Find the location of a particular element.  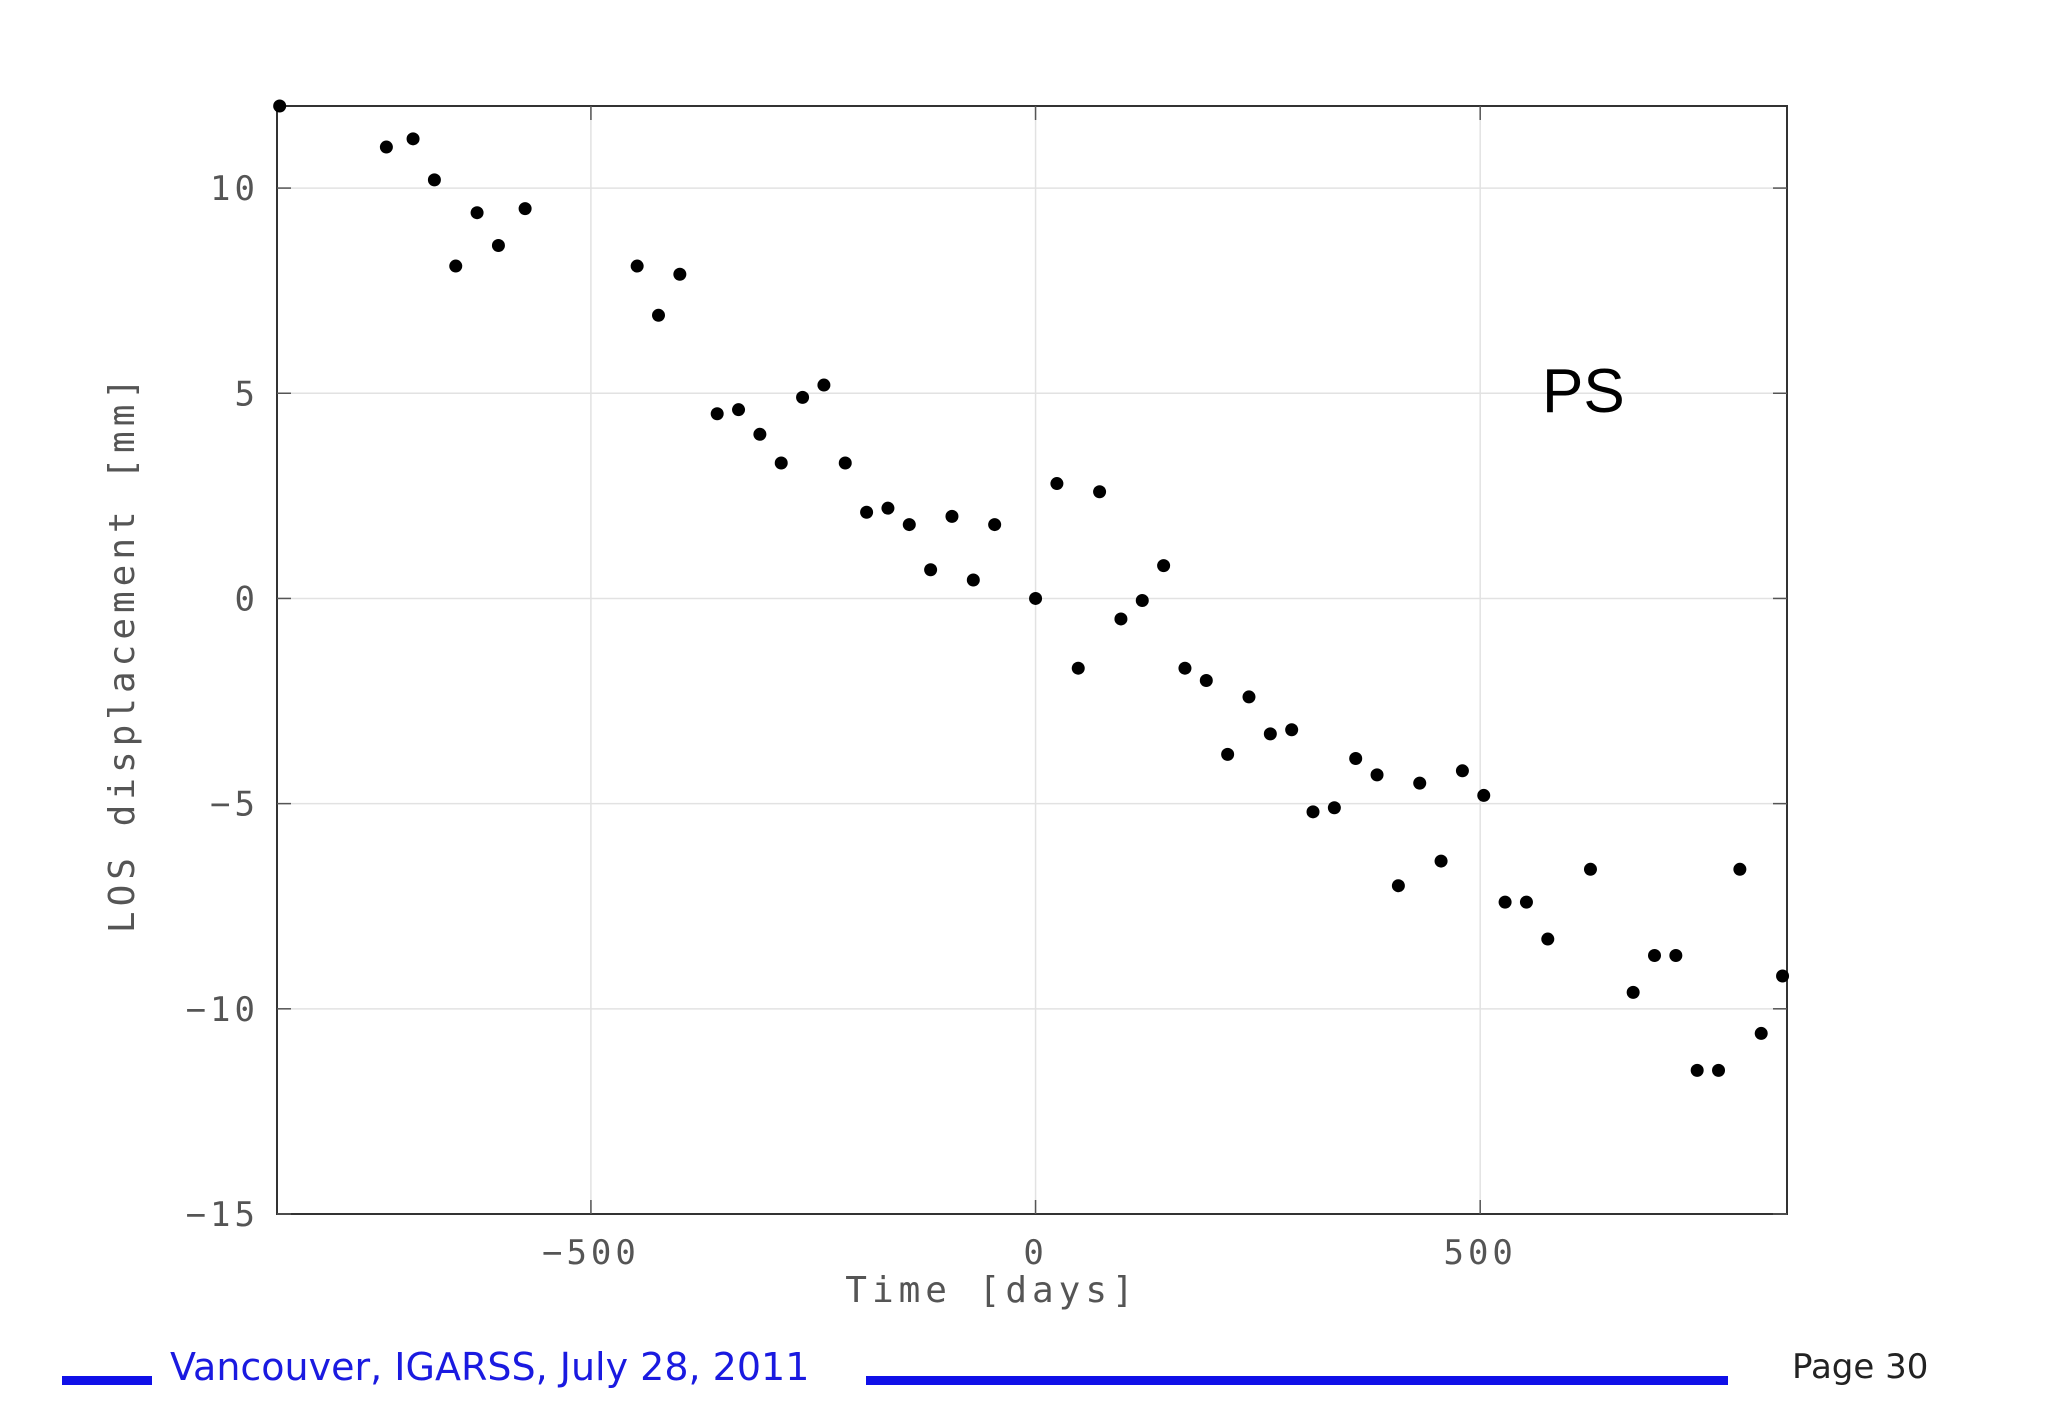

x-tick-label: 0 is located at coordinates (1035, 1253).